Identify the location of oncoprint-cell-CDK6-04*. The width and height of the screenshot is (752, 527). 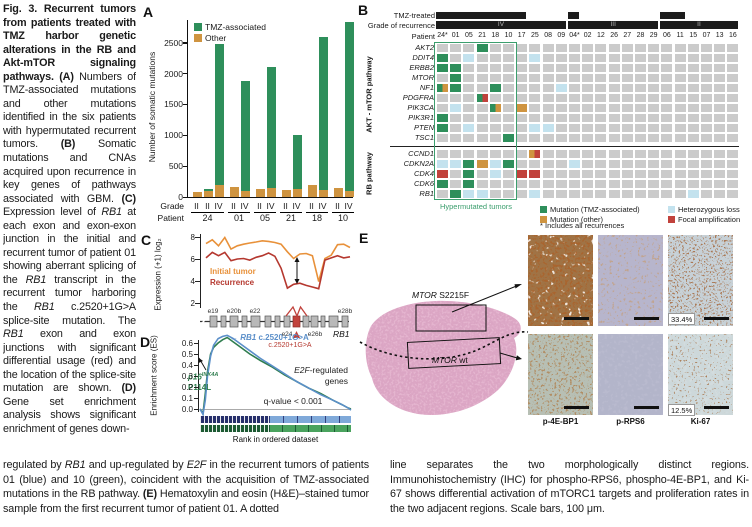
(574, 184).